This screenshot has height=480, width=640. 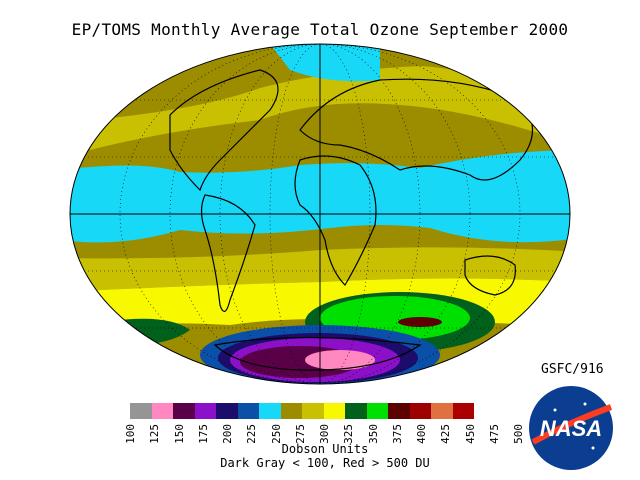 I want to click on colorbar-tick-label: 375, so click(x=397, y=434).